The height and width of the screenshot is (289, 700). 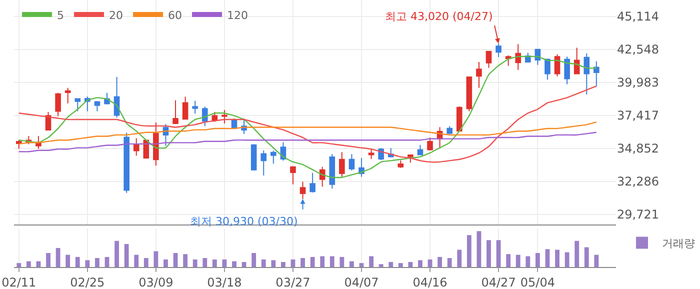 I want to click on x-tick-label: 04/16, so click(x=430, y=282).